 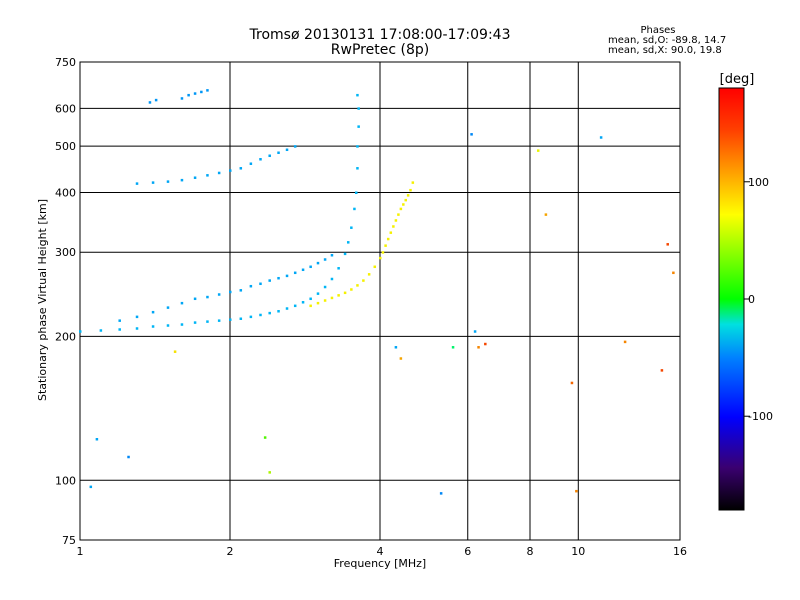 I want to click on y-tick-label: 200, so click(x=65, y=336).